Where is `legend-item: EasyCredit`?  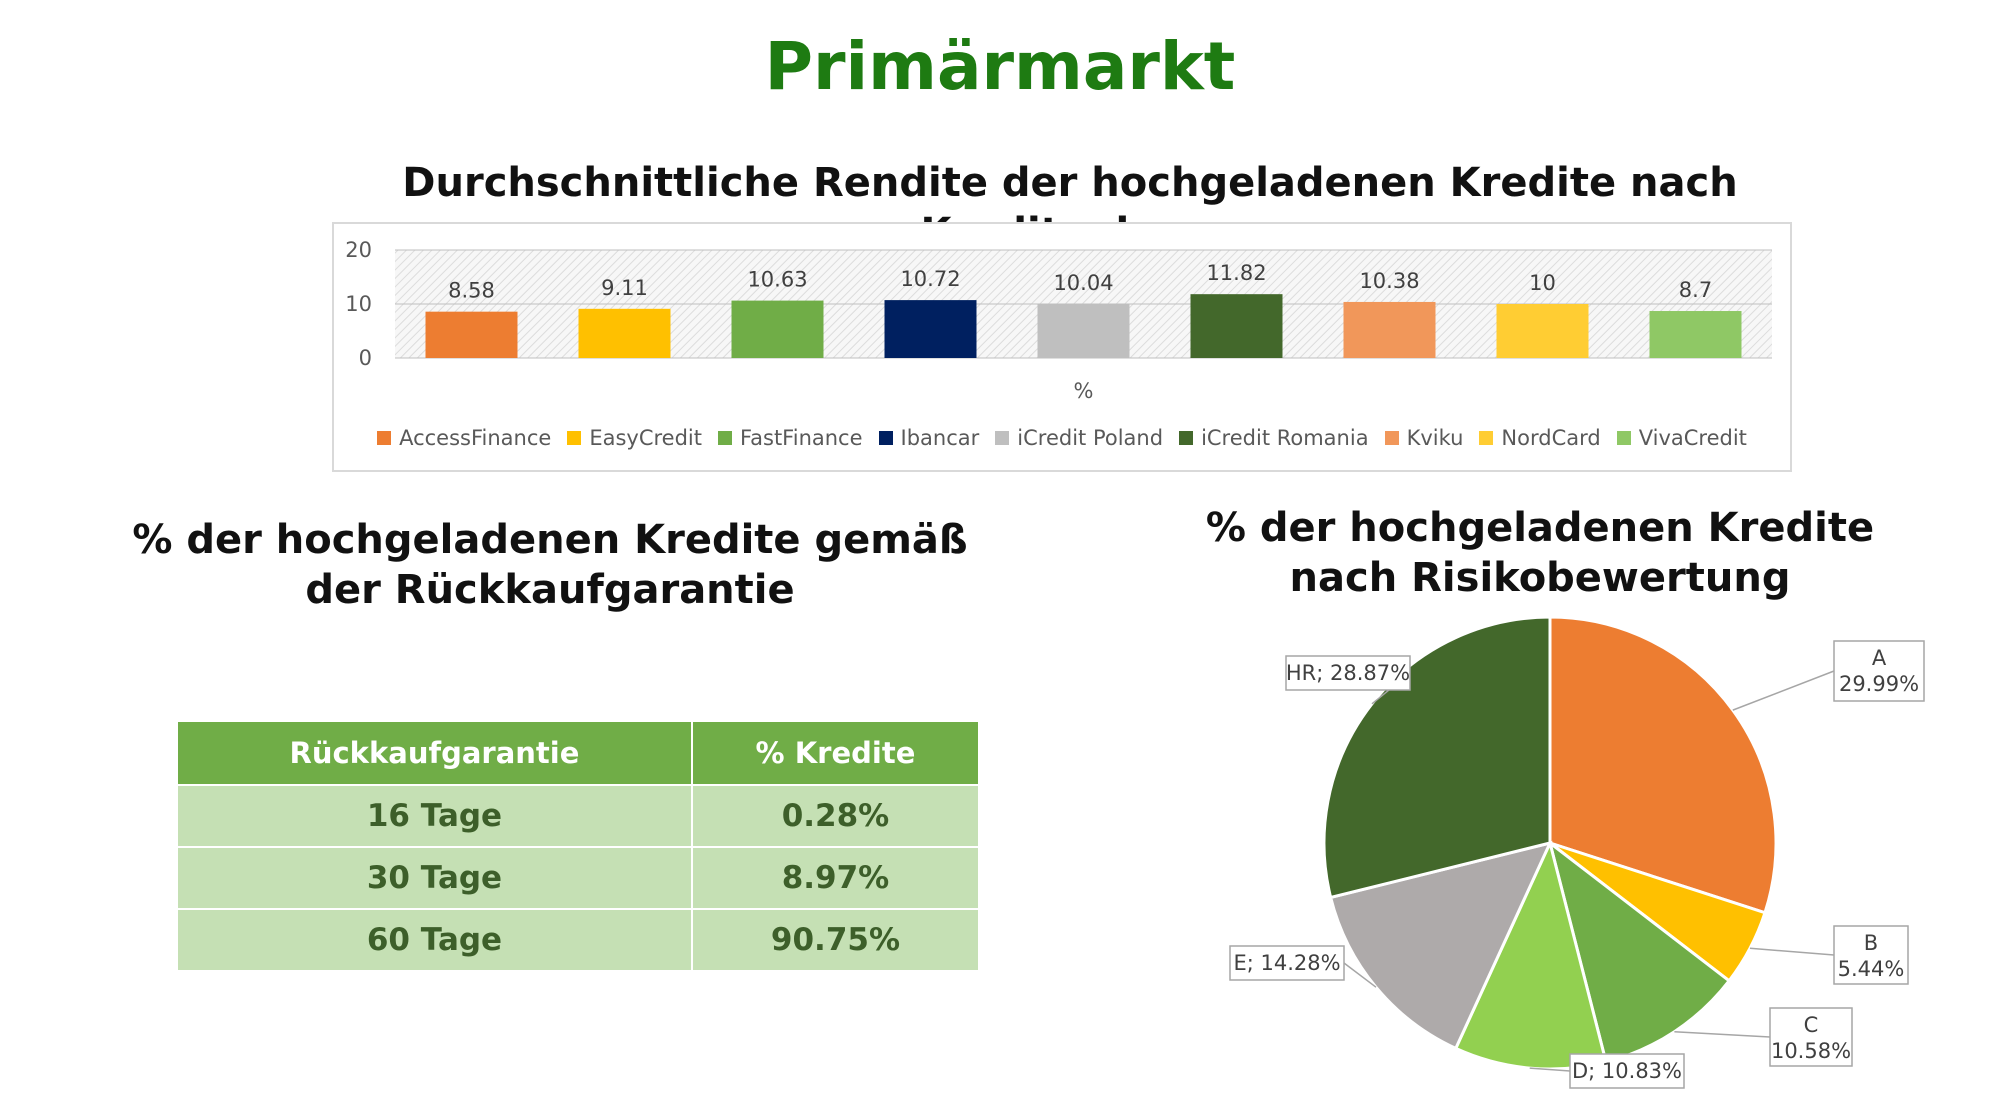
legend-item: EasyCredit is located at coordinates (634, 438).